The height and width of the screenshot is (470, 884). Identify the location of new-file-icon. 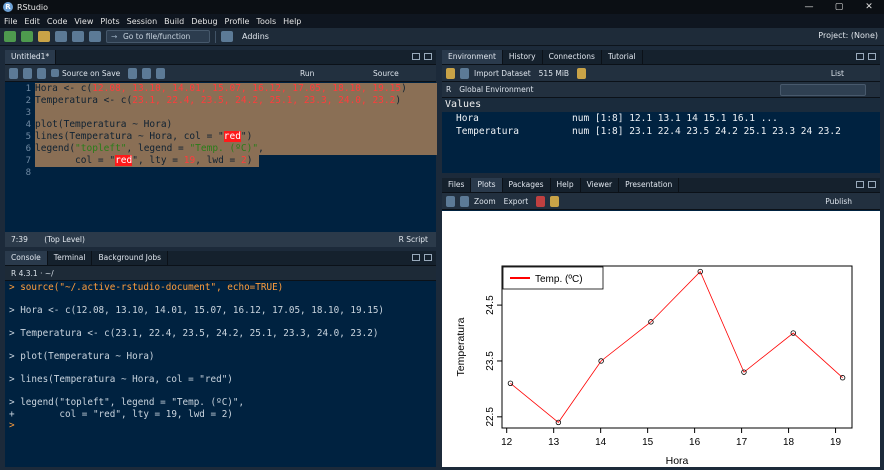
(10, 36).